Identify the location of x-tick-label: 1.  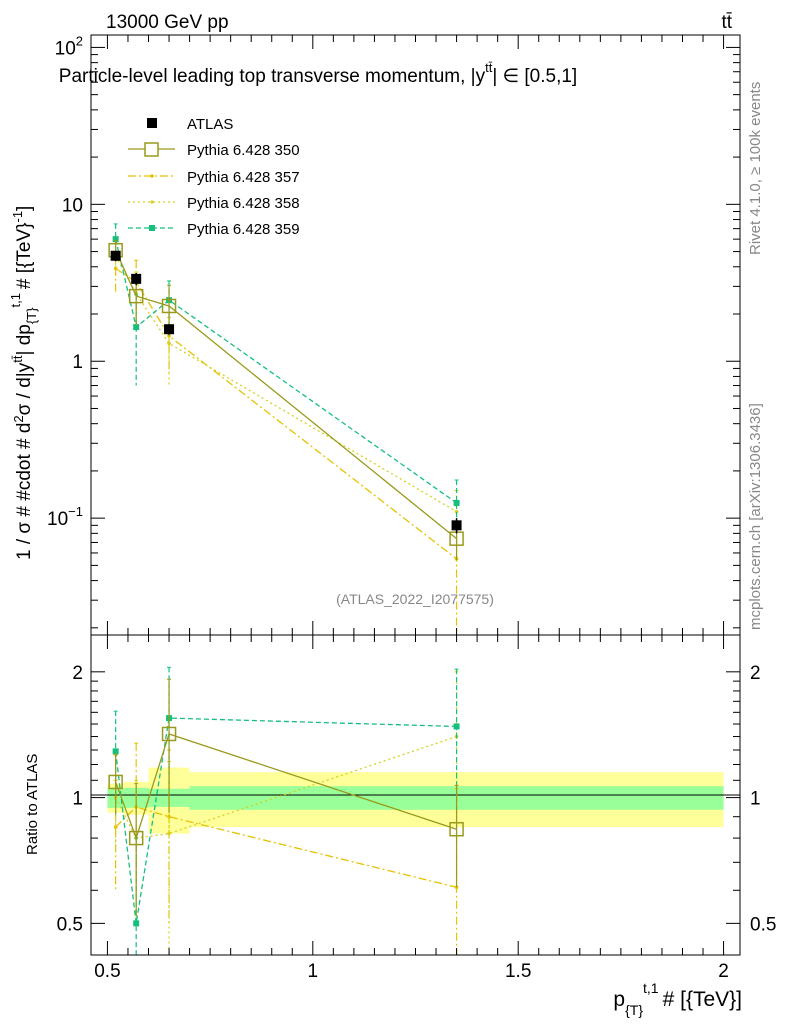
(313, 971).